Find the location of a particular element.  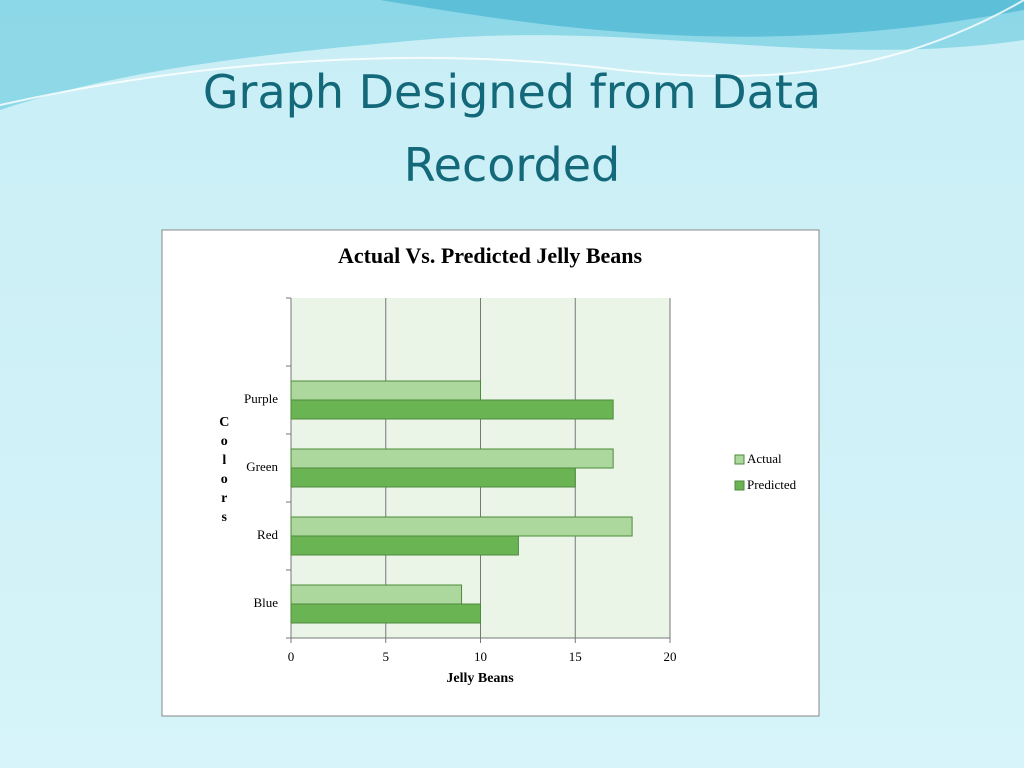

x-tick-label: 20 is located at coordinates (670, 656).